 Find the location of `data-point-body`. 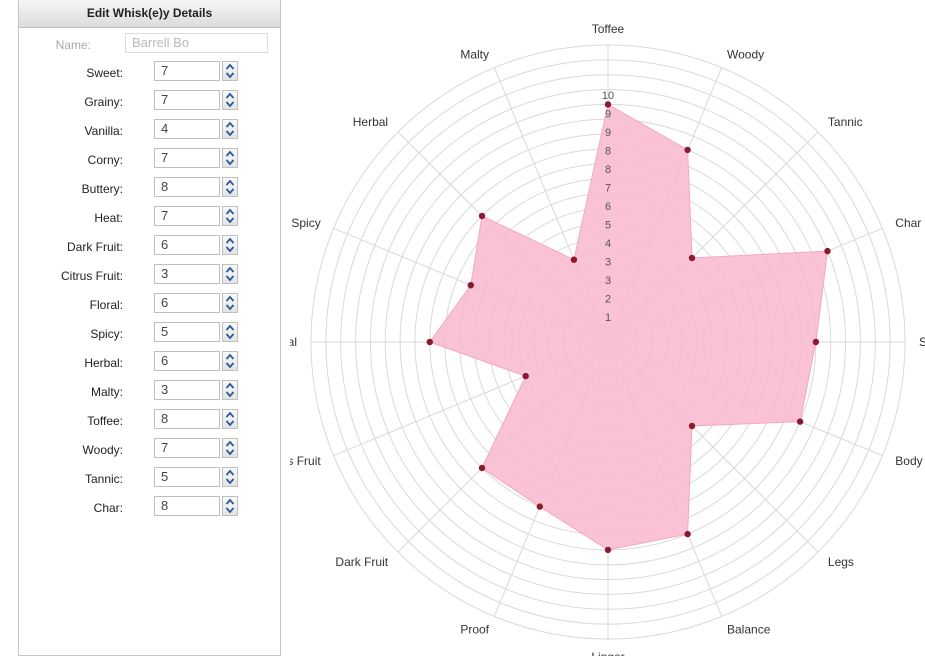

data-point-body is located at coordinates (800, 421).